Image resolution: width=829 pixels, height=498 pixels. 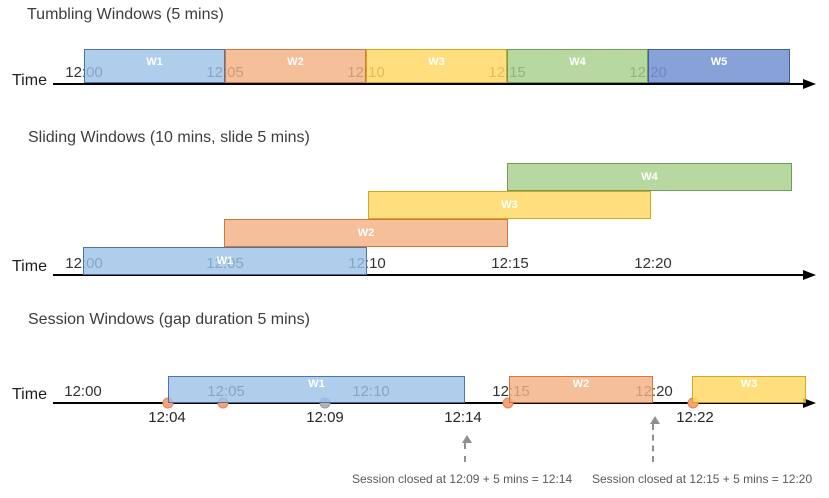 What do you see at coordinates (719, 62) in the screenshot?
I see `window-label: W5` at bounding box center [719, 62].